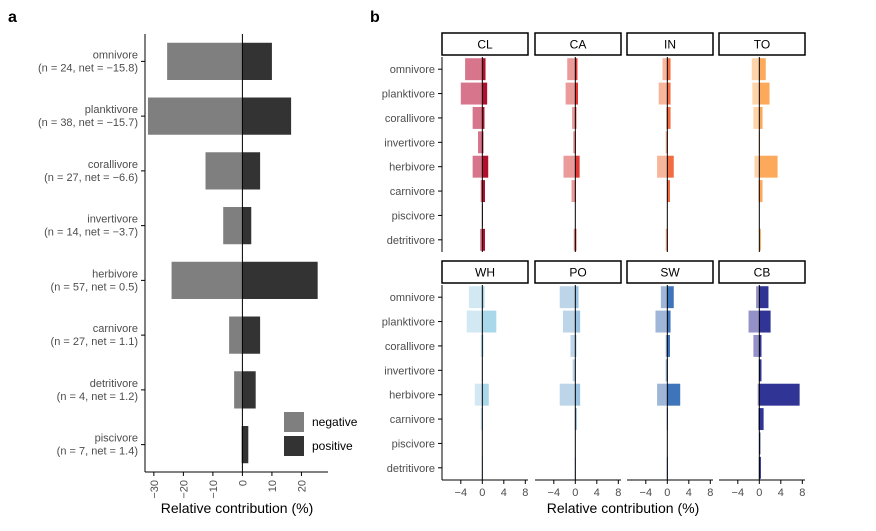  I want to click on panel-a-category-stats: (n = 27, net = 1.1), so click(94, 342).